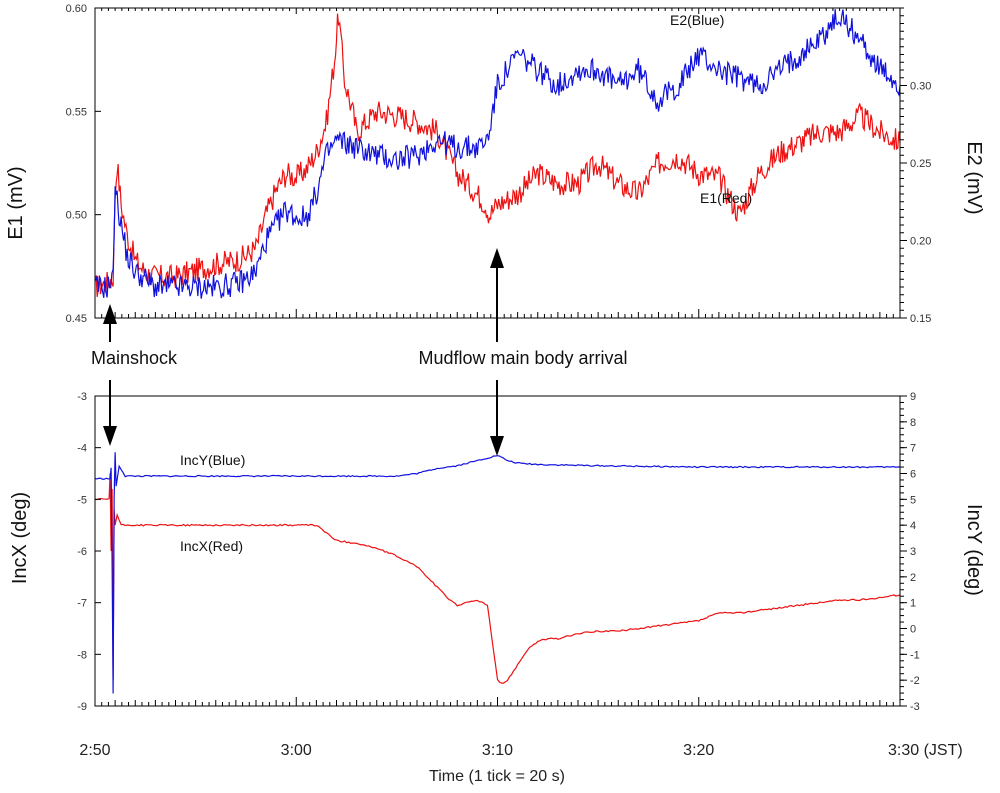 This screenshot has height=793, width=1000. I want to click on mudflow-arrowhead-down, so click(497, 446).